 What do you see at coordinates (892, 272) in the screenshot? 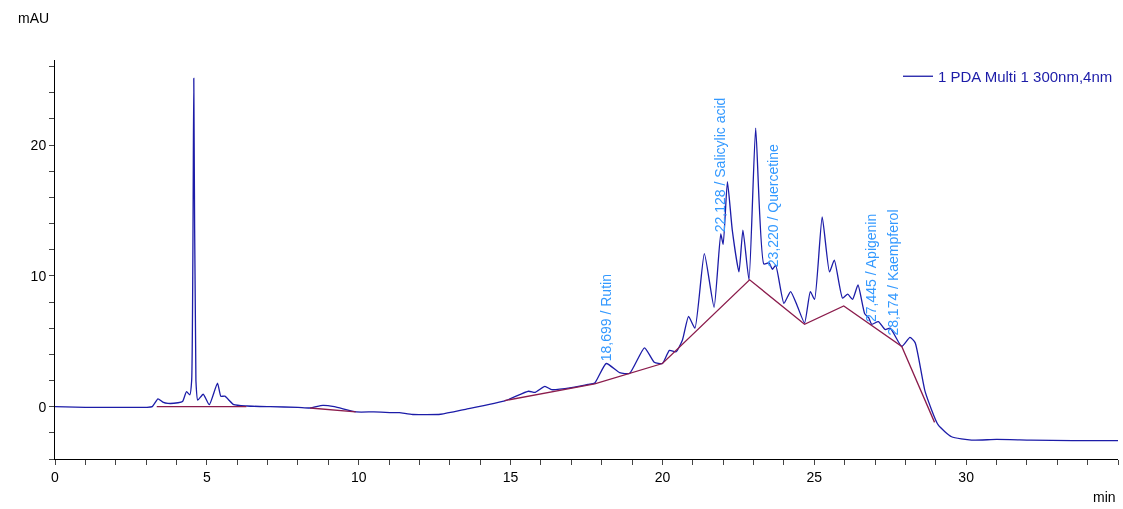
I see `annotation: 28,174 / Kaempferol` at bounding box center [892, 272].